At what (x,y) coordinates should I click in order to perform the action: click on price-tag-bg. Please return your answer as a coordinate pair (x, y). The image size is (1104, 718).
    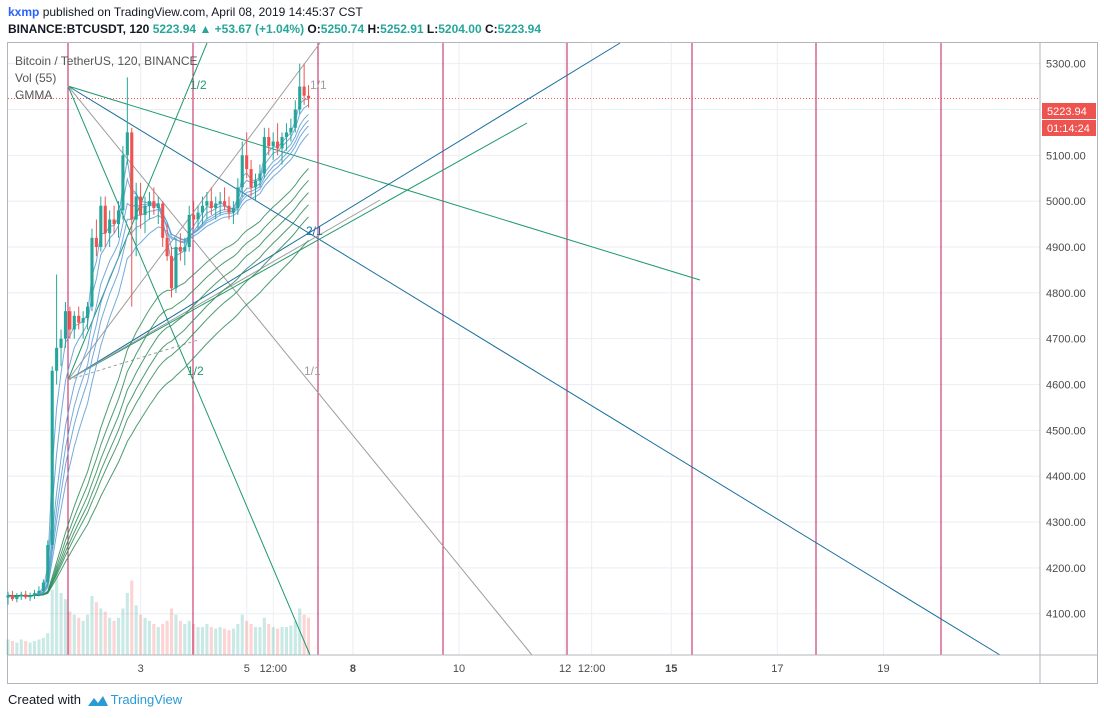
    Looking at the image, I should click on (1069, 111).